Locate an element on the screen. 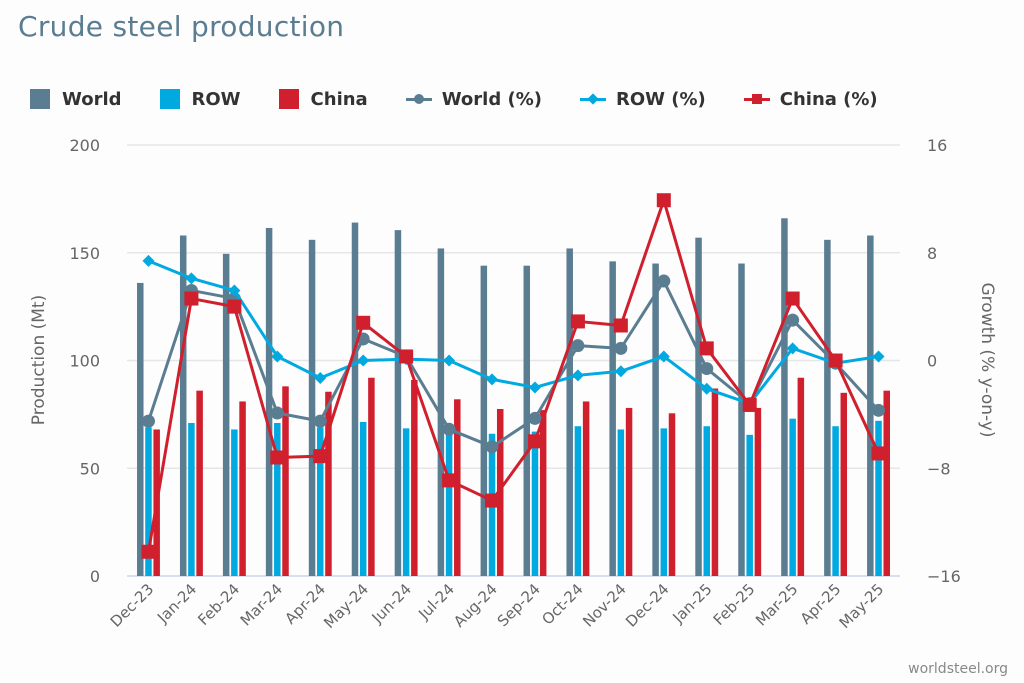  y2-tick-label: −8 is located at coordinates (939, 468).